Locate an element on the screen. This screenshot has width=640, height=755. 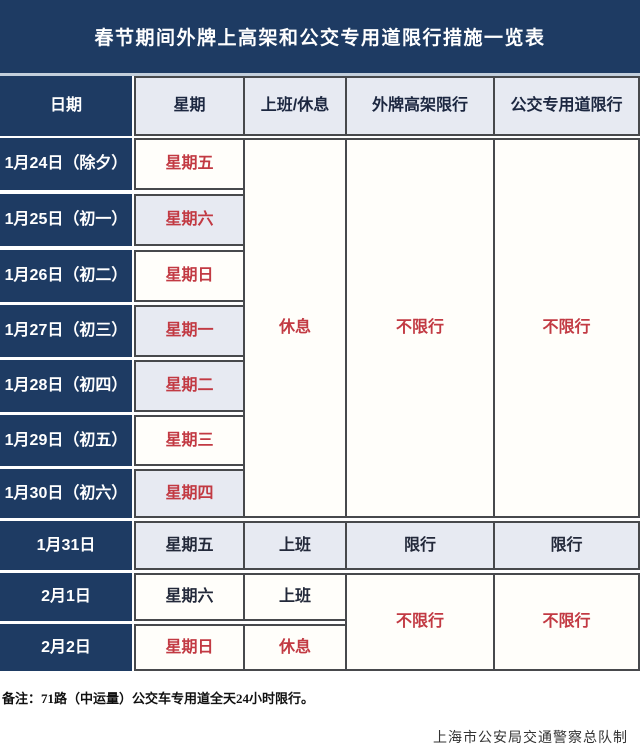
footnote: 备注：71路（中运量）公交车专用道全天24小时限行。 is located at coordinates (158, 698).